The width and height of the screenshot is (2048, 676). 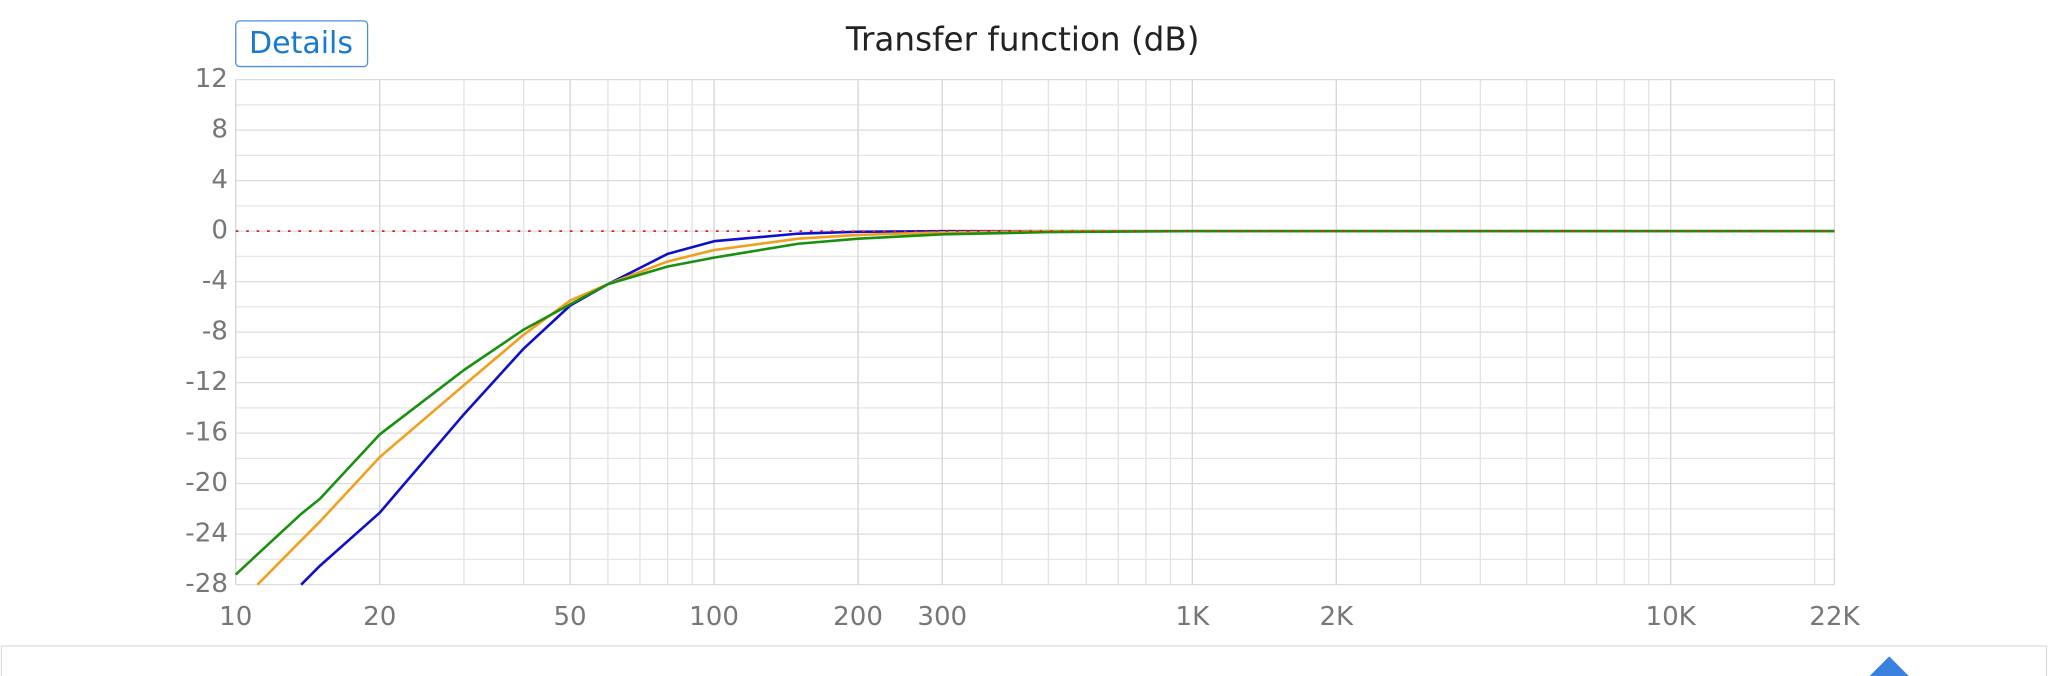 What do you see at coordinates (211, 79) in the screenshot?
I see `y-tick-label: 12` at bounding box center [211, 79].